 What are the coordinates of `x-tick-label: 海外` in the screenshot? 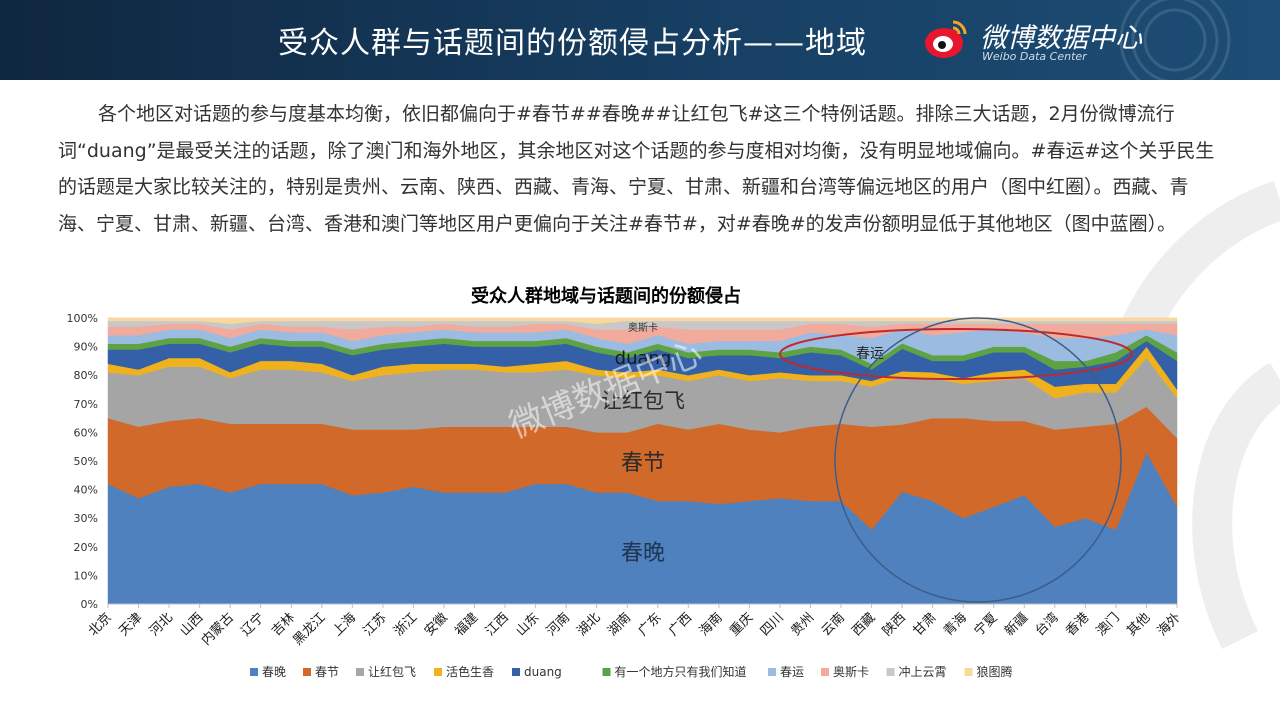 It's located at (1169, 624).